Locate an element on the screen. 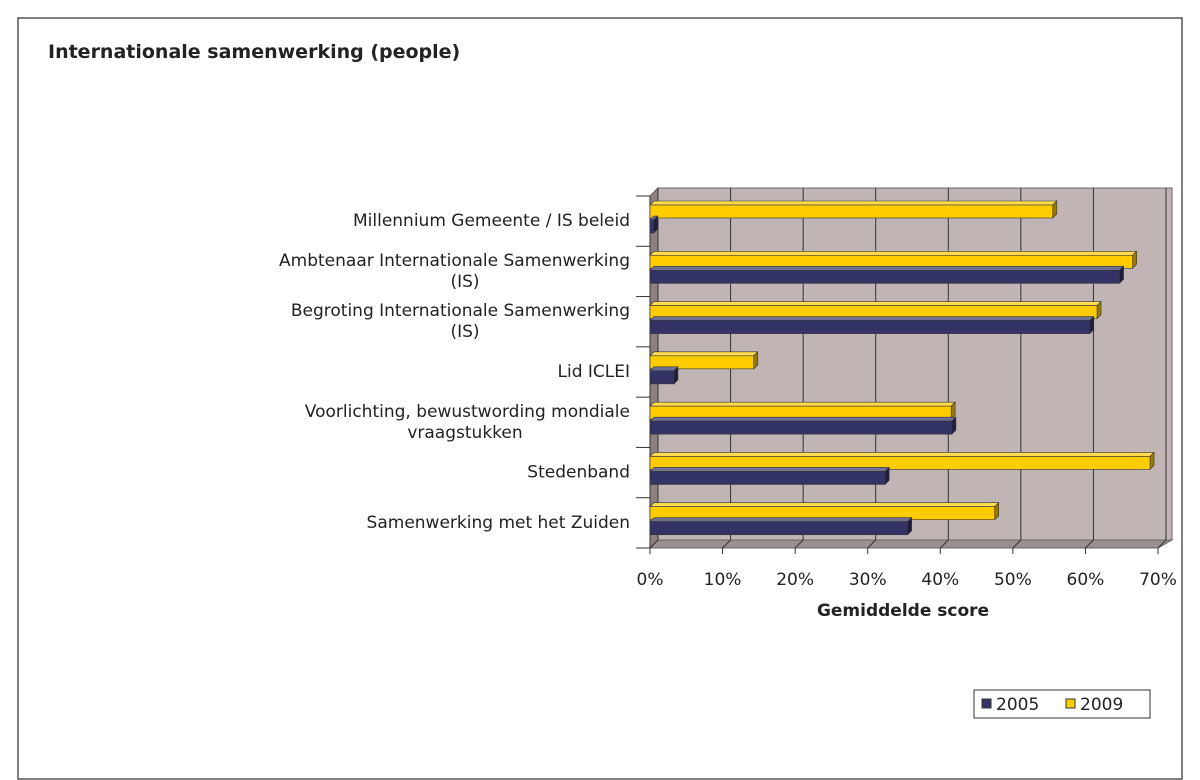  legend-label: 2005 is located at coordinates (1017, 705).